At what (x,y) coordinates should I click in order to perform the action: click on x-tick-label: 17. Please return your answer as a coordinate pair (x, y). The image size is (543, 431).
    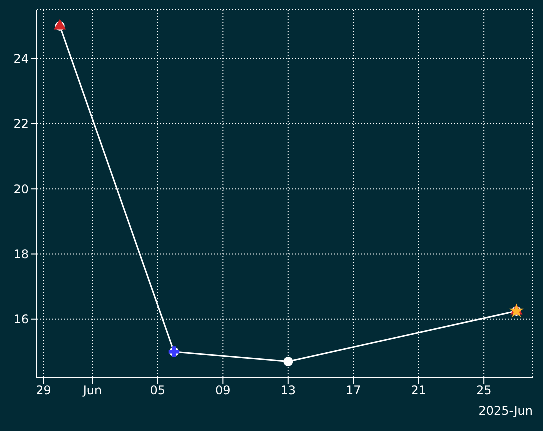
    Looking at the image, I should click on (354, 391).